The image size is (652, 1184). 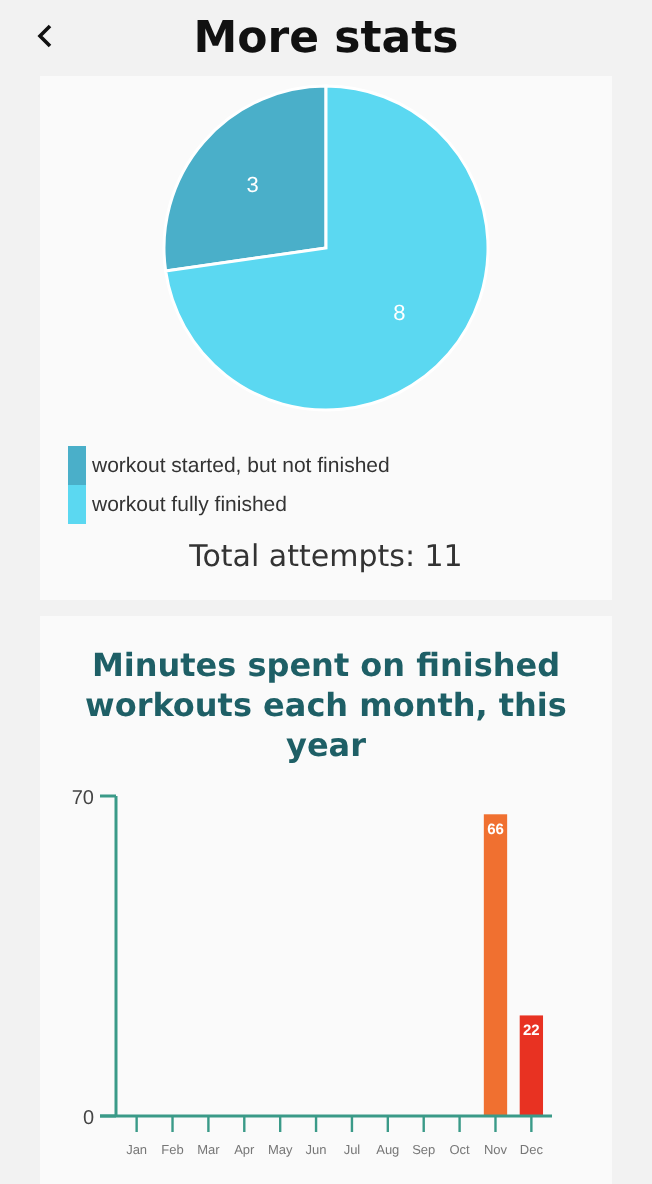 I want to click on pie-slice, so click(x=327, y=248).